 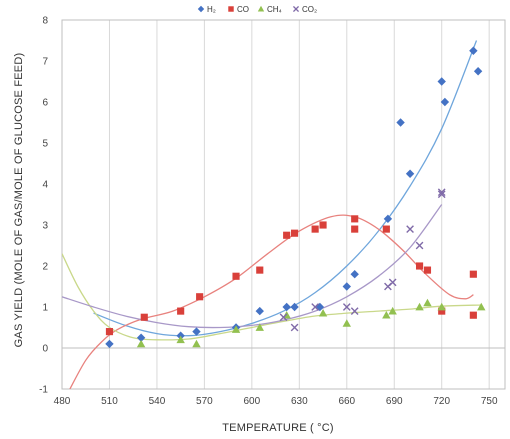 What do you see at coordinates (43, 390) in the screenshot?
I see `y-tick-label: -1` at bounding box center [43, 390].